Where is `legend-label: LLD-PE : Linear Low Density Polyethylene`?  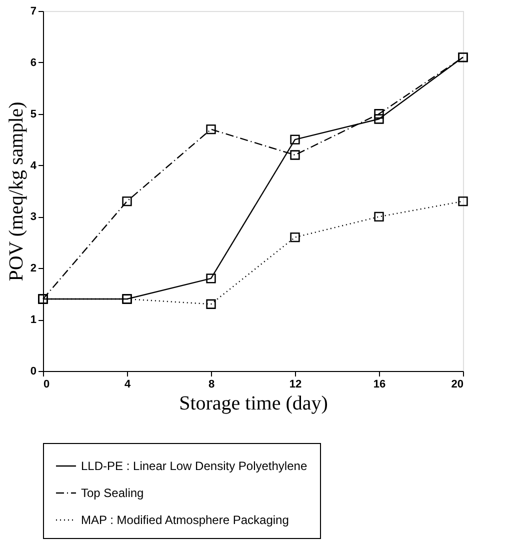
legend-label: LLD-PE : Linear Low Density Polyethylene is located at coordinates (194, 466).